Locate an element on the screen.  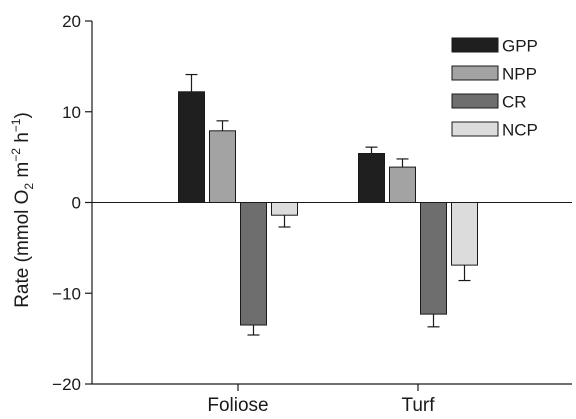
y-tick-label: 0 is located at coordinates (76, 203).